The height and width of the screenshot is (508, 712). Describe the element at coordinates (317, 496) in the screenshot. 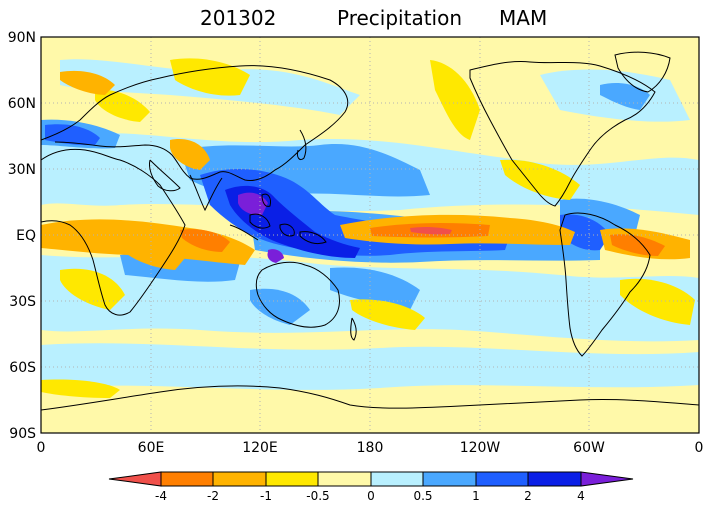

I see `colorbar-label: -0.5` at that location.